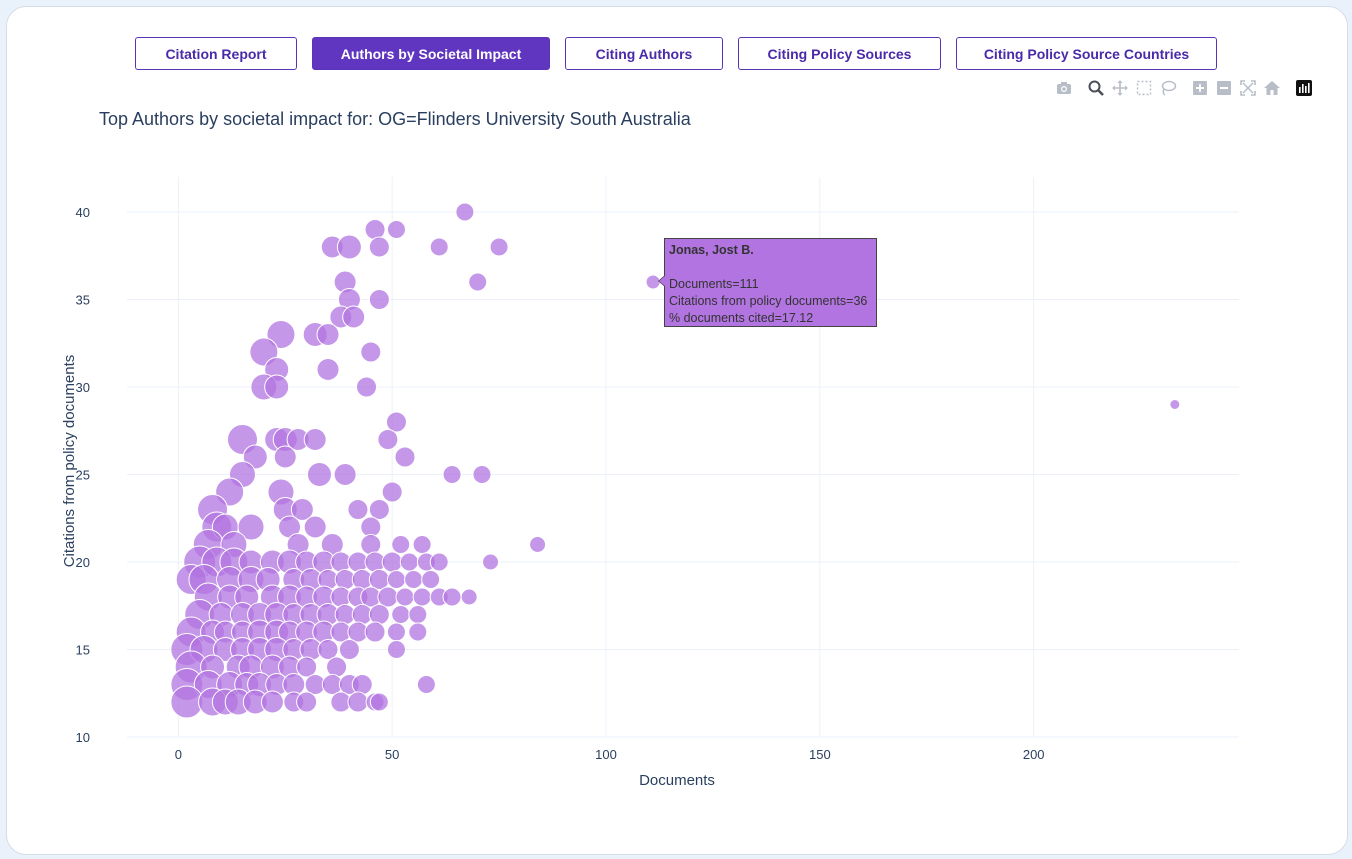  Describe the element at coordinates (1304, 88) in the screenshot. I see `plotly-logo-icon` at that location.